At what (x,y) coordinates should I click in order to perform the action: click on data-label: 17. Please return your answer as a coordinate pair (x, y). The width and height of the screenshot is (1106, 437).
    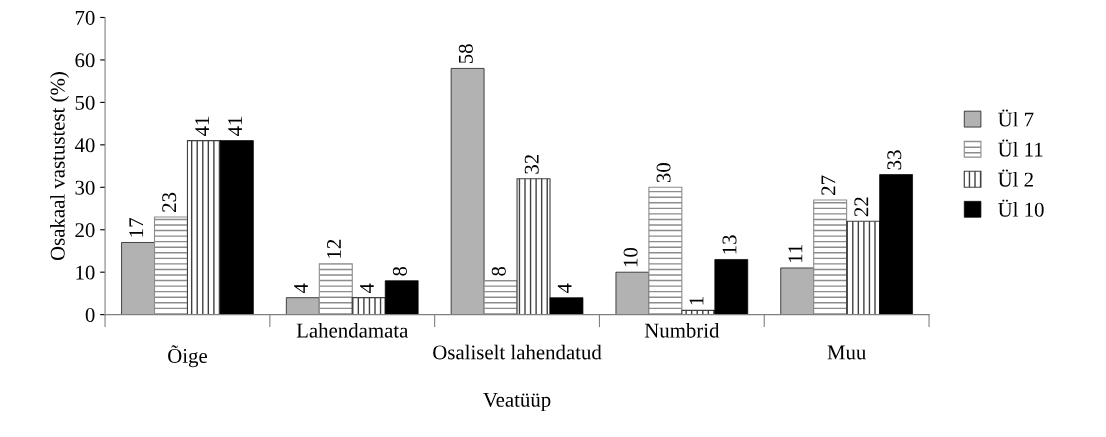
    Looking at the image, I should click on (136, 227).